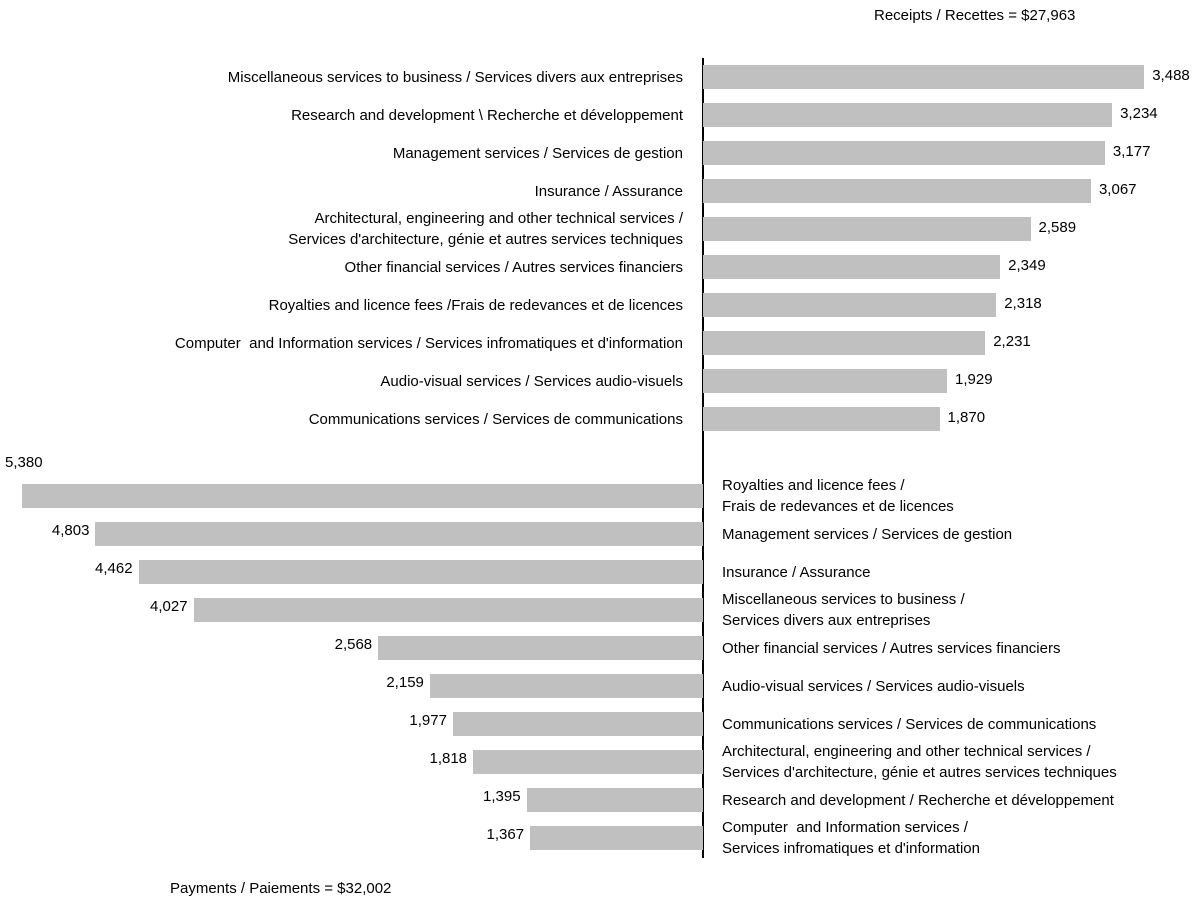  Describe the element at coordinates (1057, 227) in the screenshot. I see `value-label: 2,589` at that location.